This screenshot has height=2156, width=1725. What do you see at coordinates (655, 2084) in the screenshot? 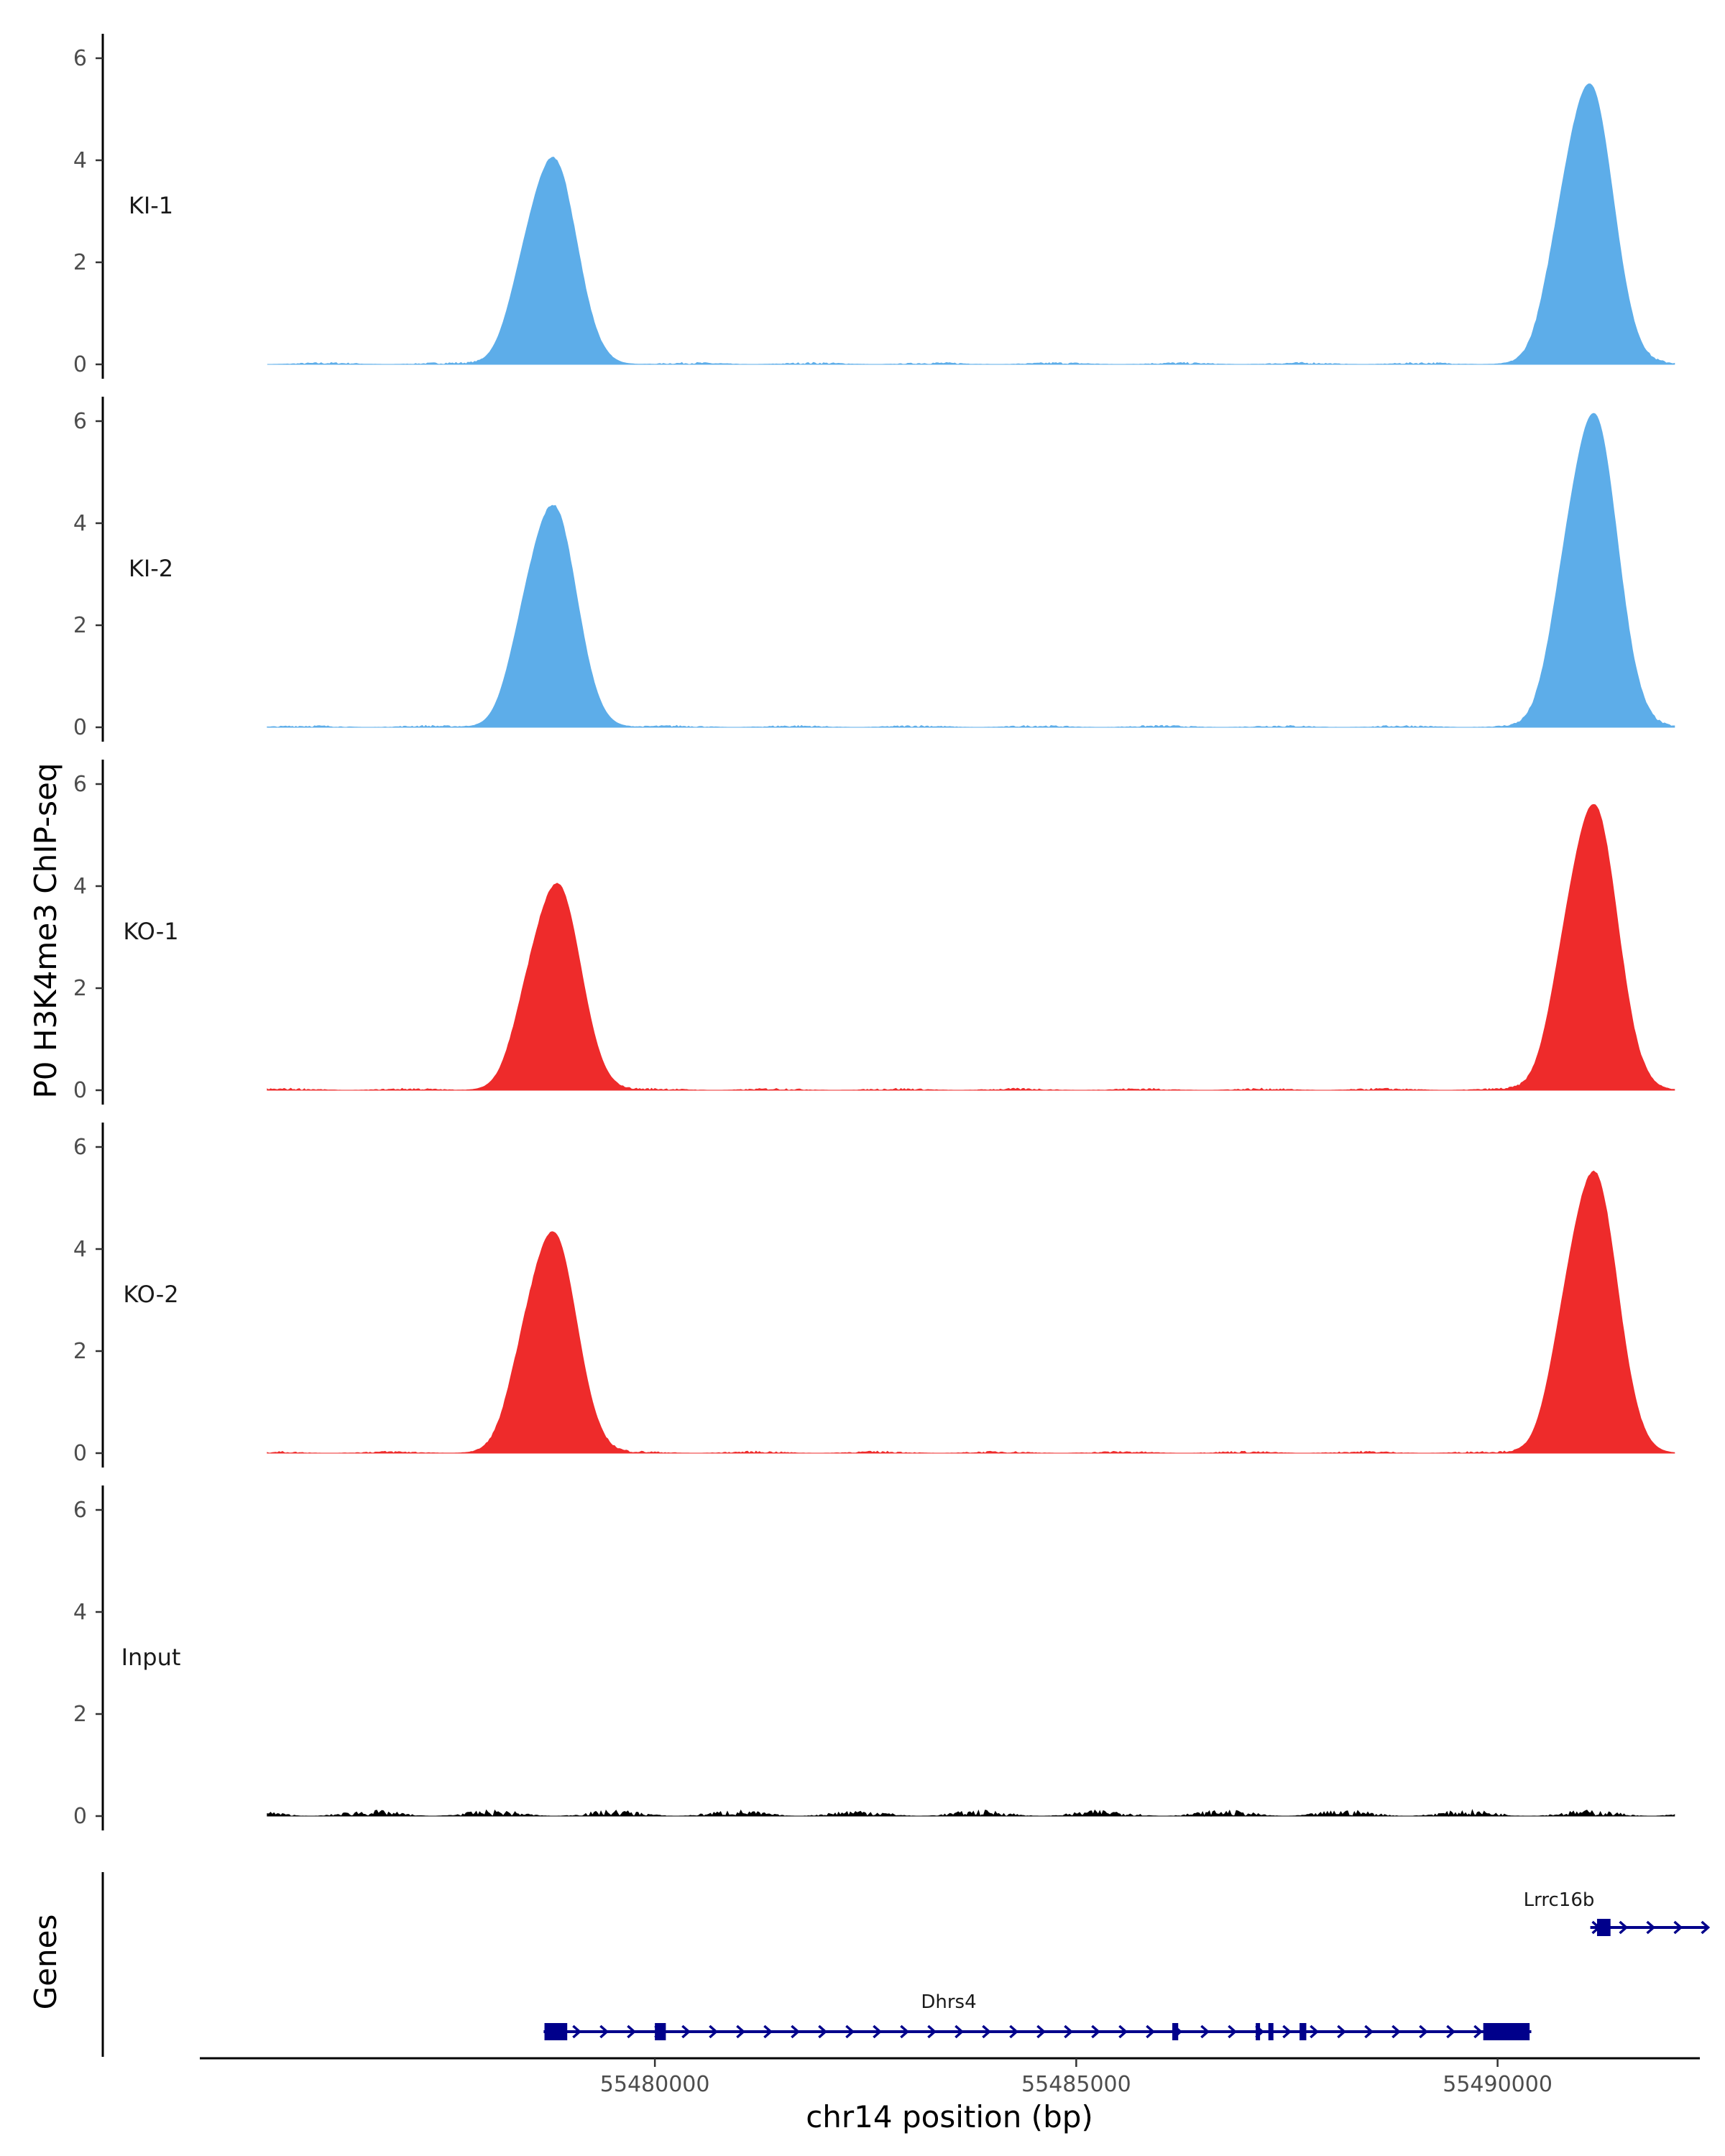
I see `x-tick-label: 55480000` at bounding box center [655, 2084].